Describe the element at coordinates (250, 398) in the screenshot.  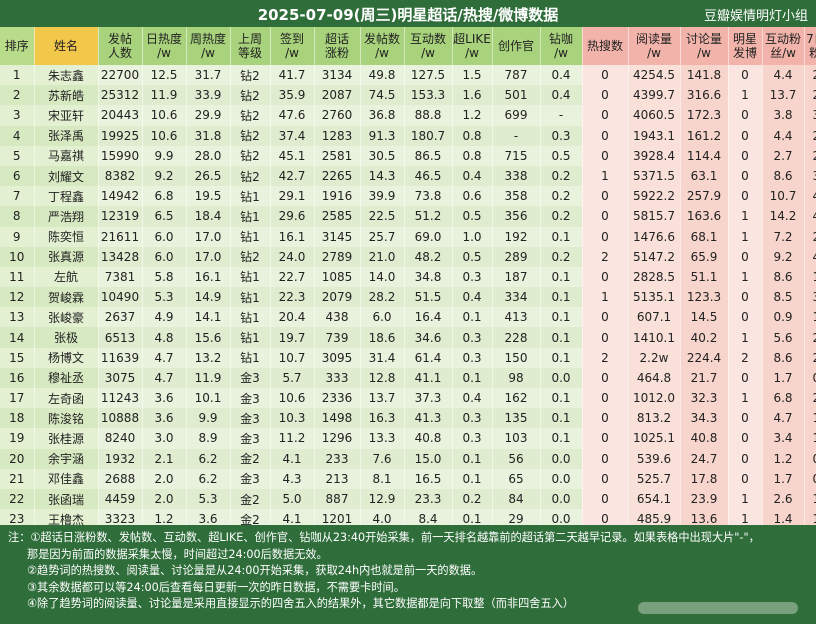
I see `table-cell: 金3` at that location.